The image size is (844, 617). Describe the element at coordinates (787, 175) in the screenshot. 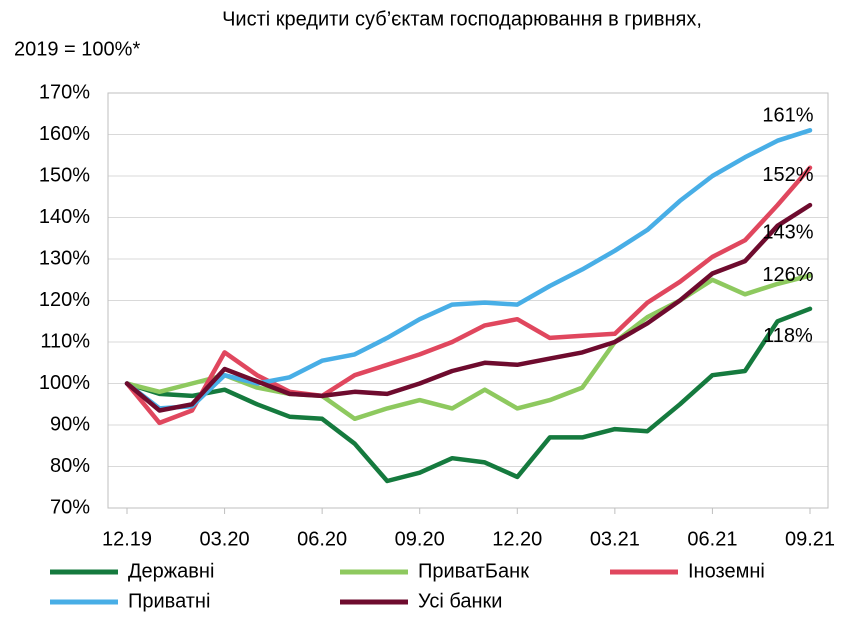

I see `data-label: 152%` at that location.